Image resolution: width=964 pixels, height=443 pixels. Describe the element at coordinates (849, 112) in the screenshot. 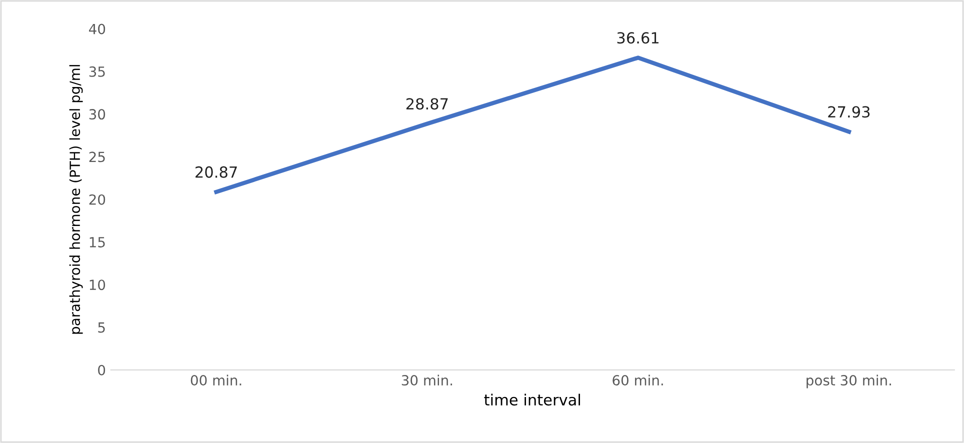

I see `data-label: 27.93` at that location.